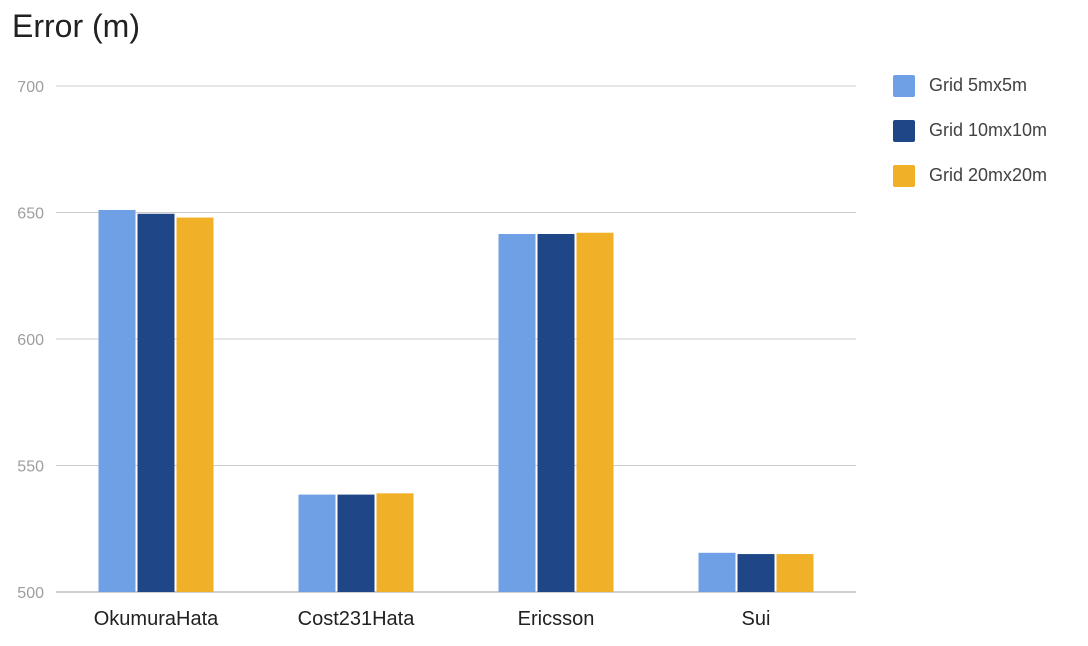 The width and height of the screenshot is (1088, 646). What do you see at coordinates (156, 619) in the screenshot?
I see `x-tick-label: OkumuraHata` at bounding box center [156, 619].